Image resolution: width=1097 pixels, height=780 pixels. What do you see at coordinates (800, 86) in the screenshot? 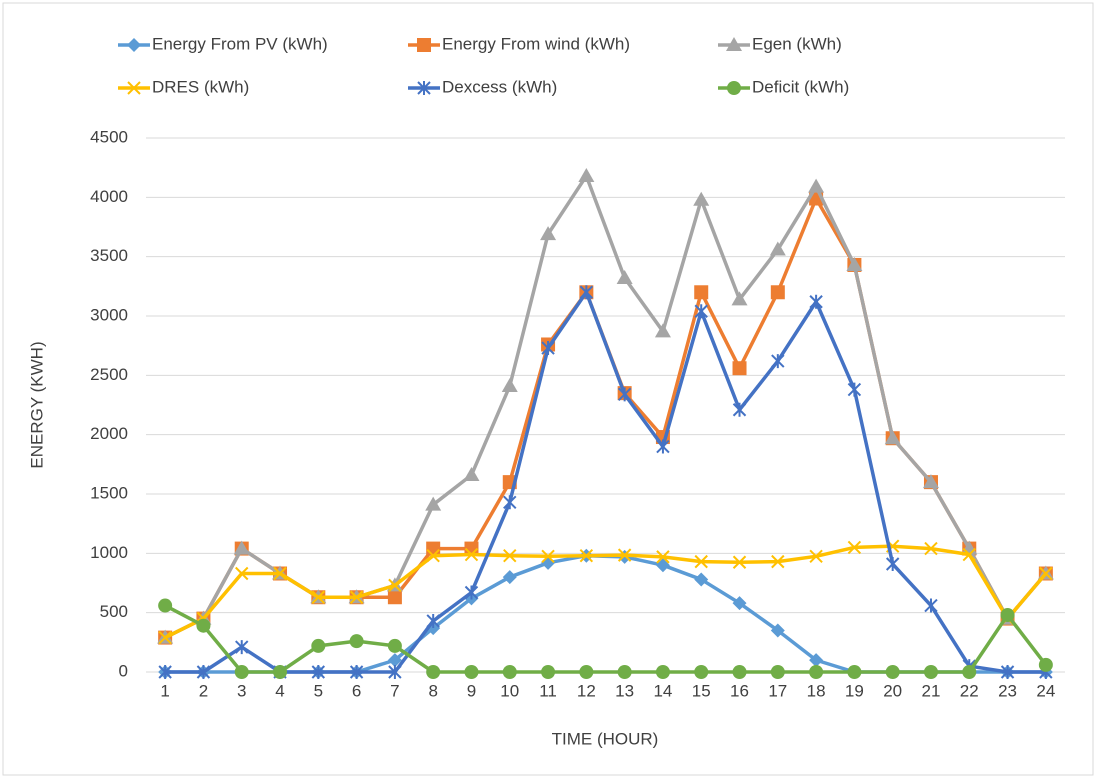
I see `legend-label: Deficit (kWh)` at bounding box center [800, 86].